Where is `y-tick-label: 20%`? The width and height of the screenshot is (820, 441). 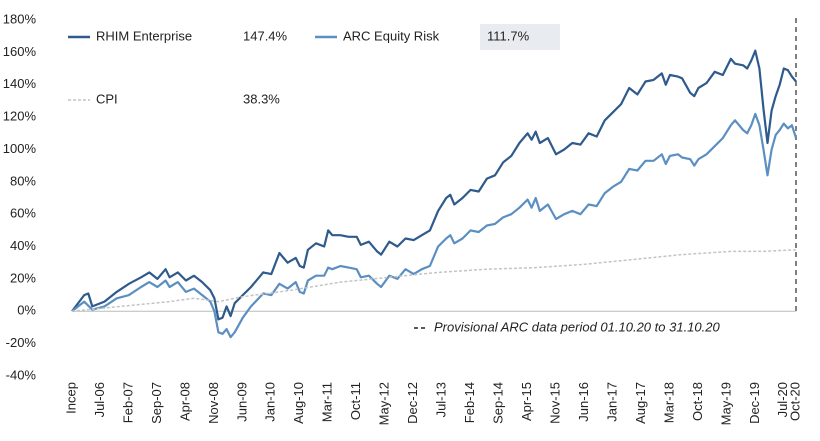
y-tick-label: 20% is located at coordinates (23, 277).